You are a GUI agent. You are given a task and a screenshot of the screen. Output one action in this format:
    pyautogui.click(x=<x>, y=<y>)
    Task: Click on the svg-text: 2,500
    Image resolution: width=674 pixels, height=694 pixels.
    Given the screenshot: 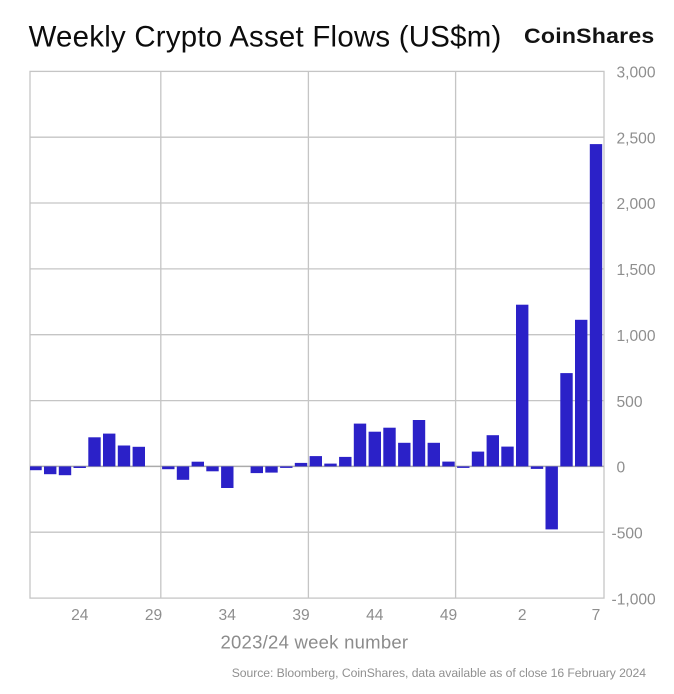 What is the action you would take?
    pyautogui.click(x=636, y=138)
    